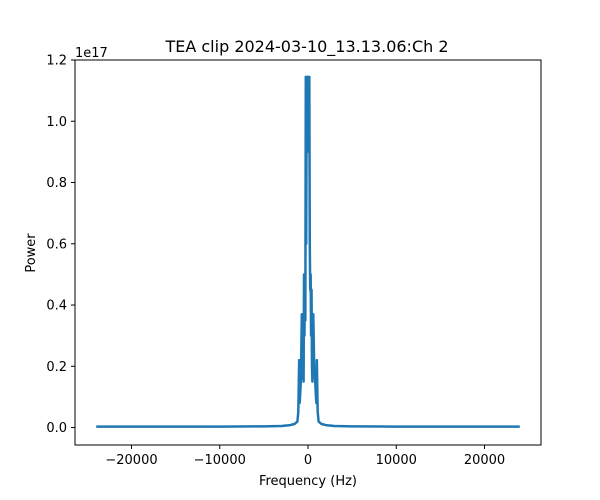 This screenshot has height=500, width=600. Describe the element at coordinates (56, 183) in the screenshot. I see `y-tick-label: 0.8` at that location.